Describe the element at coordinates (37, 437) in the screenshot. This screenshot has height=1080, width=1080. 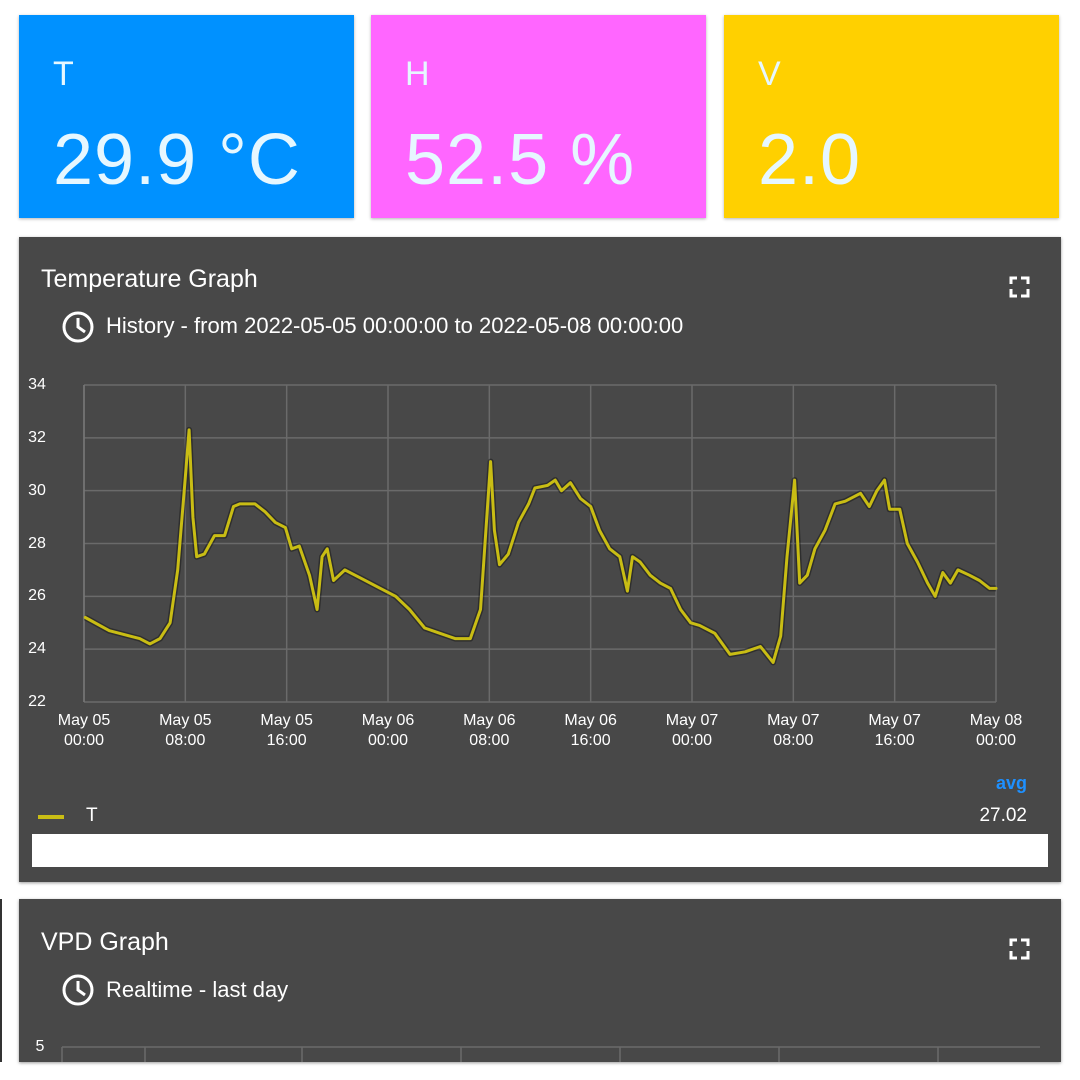
I see `y-tick-label: 32` at that location.